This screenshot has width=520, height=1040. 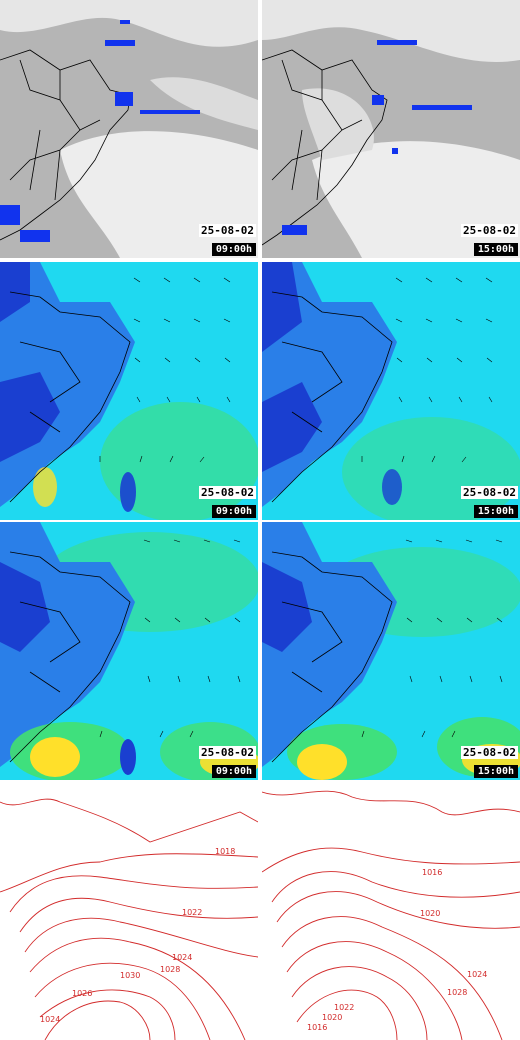 I want to click on wind-panel-high-0900: 25-08-02 09:00h, so click(x=129, y=651).